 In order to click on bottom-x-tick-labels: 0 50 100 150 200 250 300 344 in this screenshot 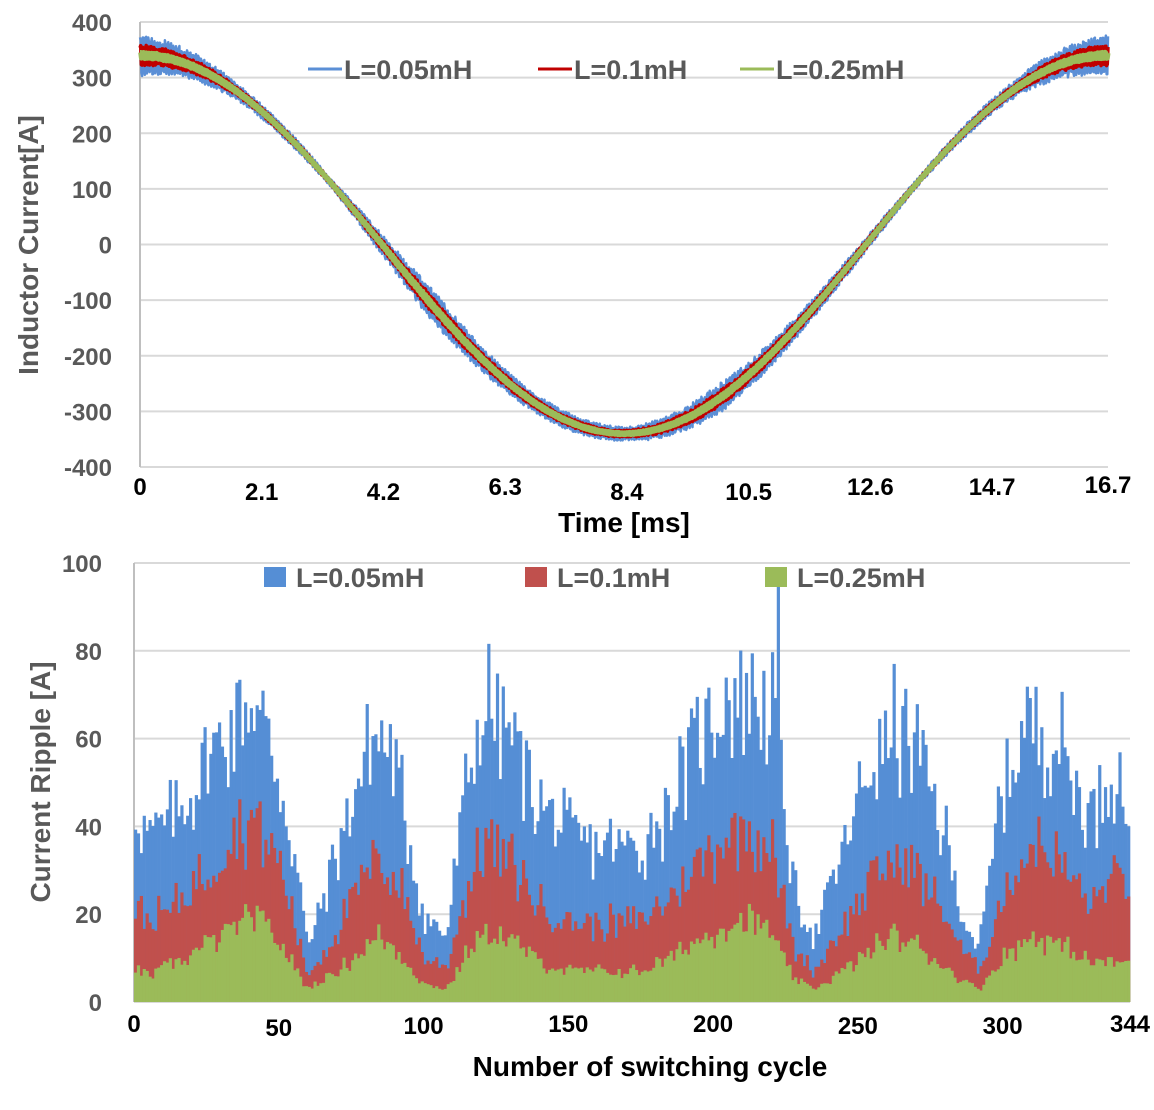, I will do `click(638, 1026)`.